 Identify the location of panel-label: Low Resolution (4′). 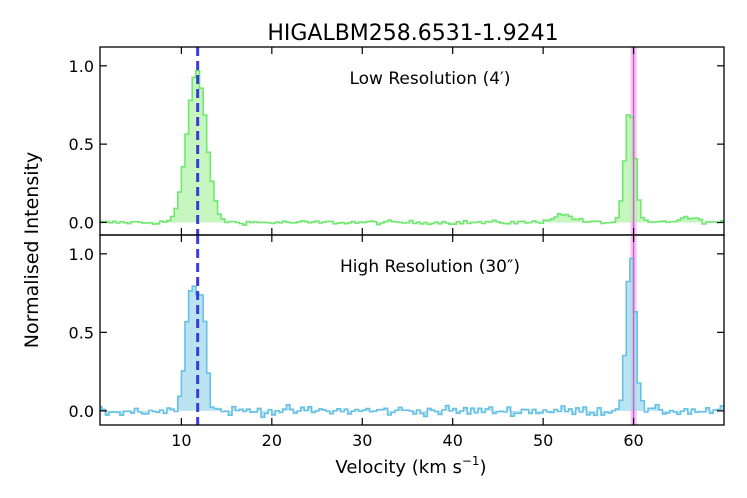
(429, 79).